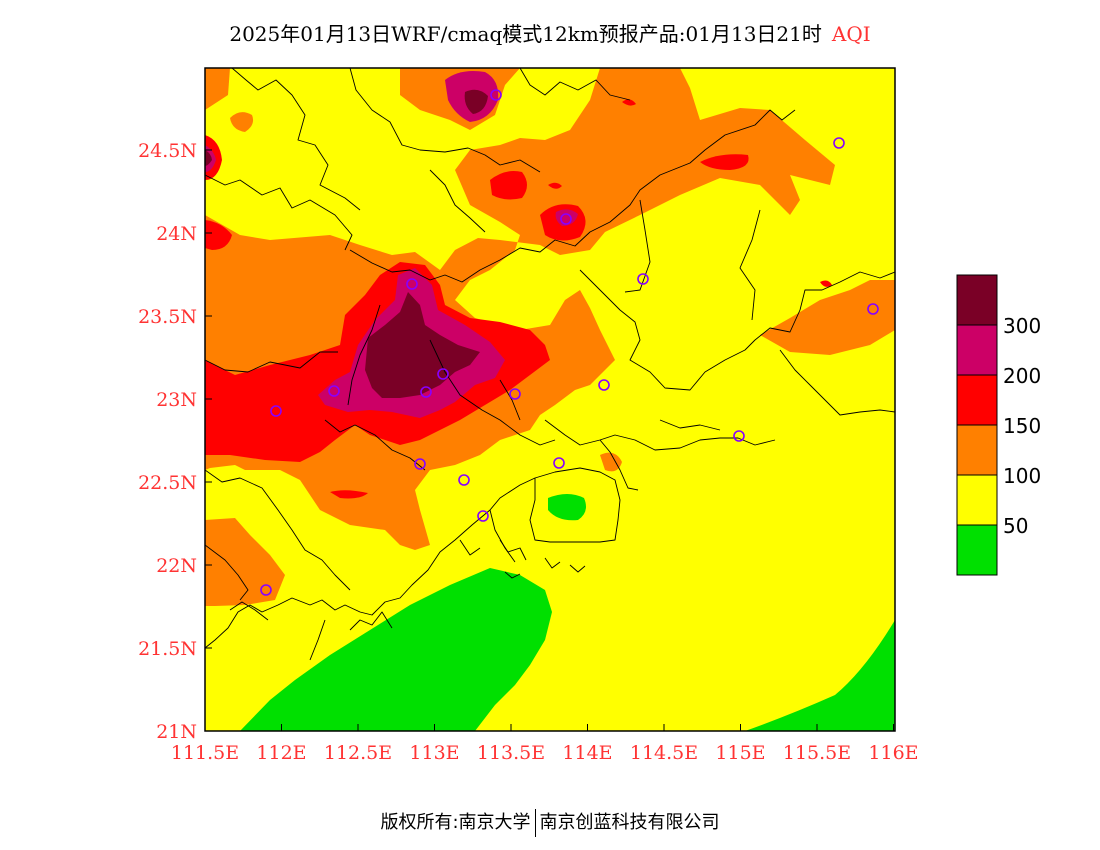  What do you see at coordinates (434, 753) in the screenshot?
I see `lon-tick-label: 113E` at bounding box center [434, 753].